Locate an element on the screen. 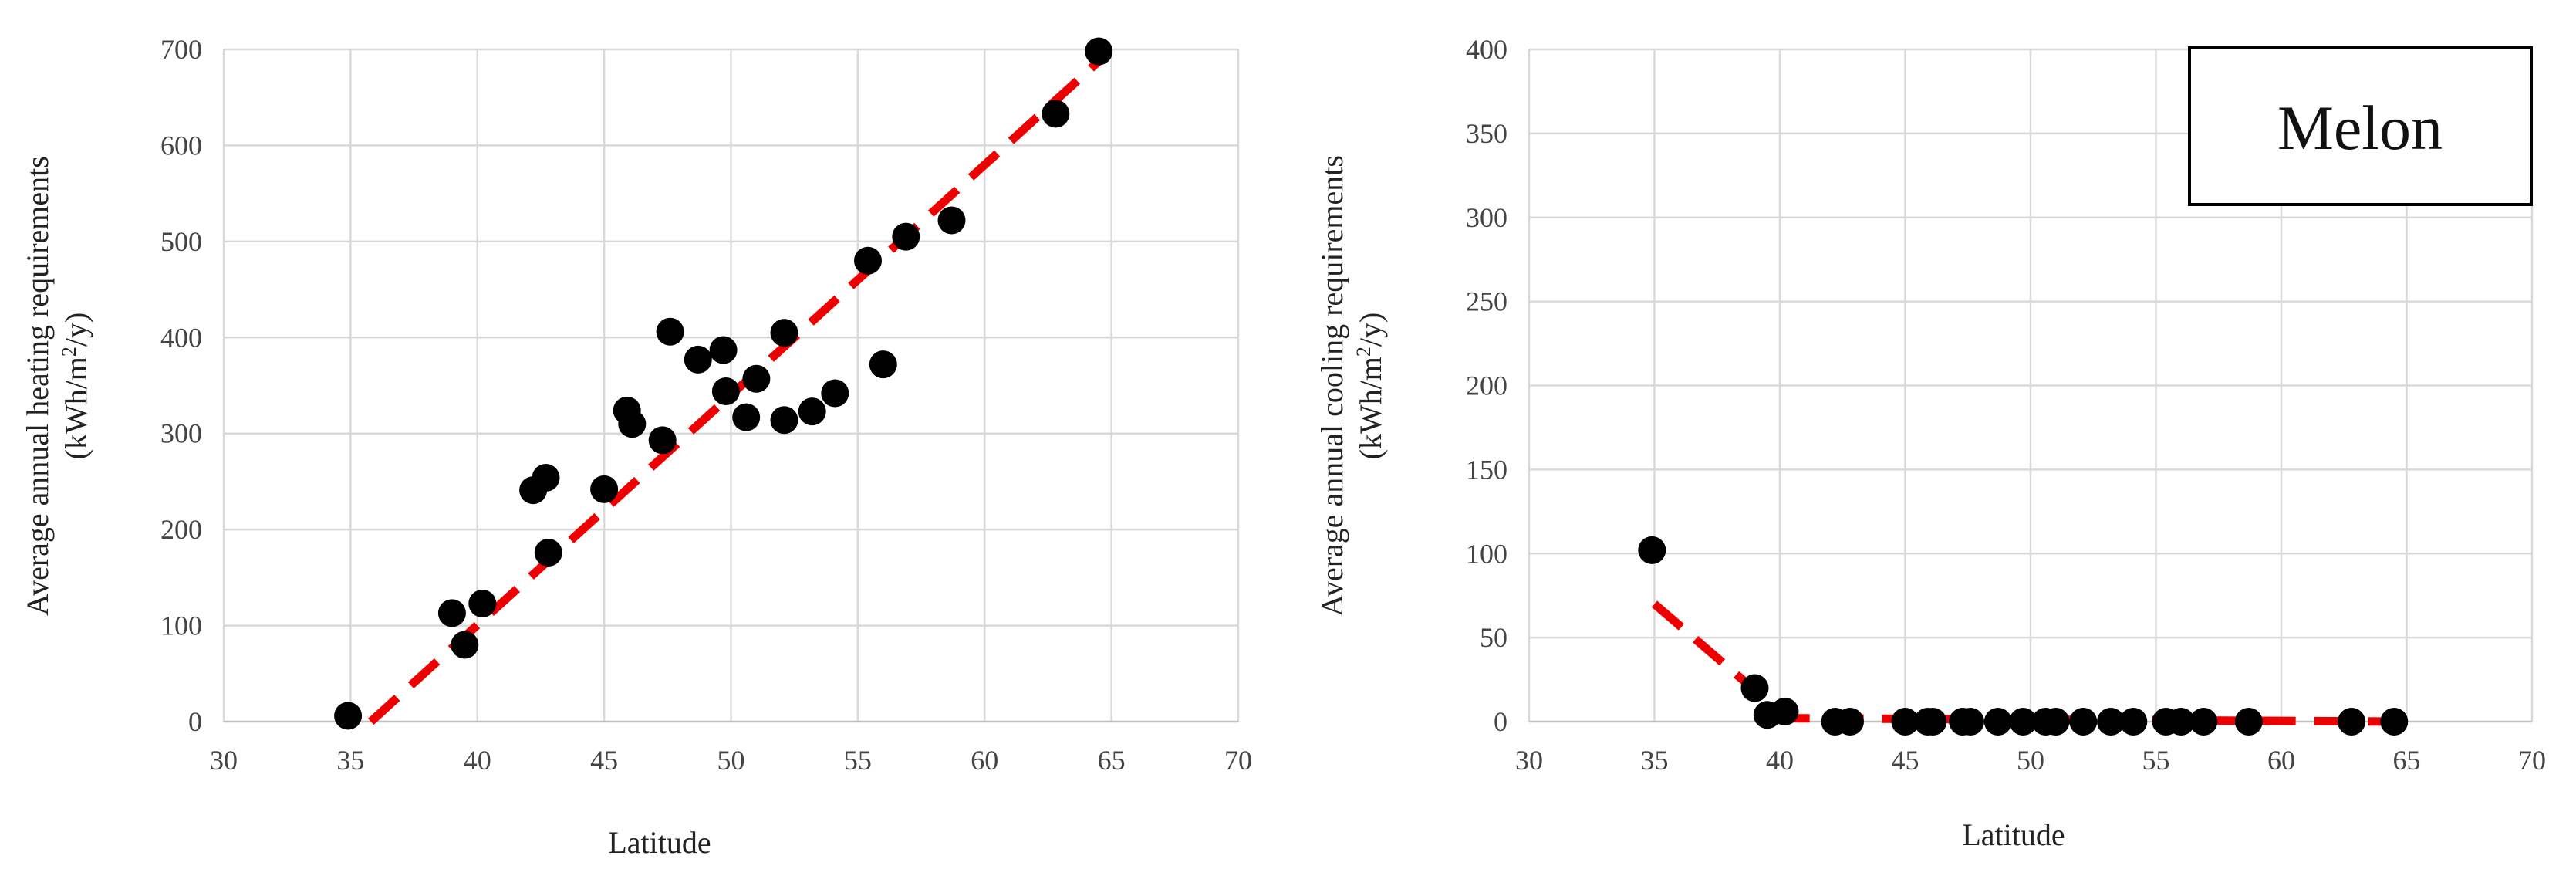 The height and width of the screenshot is (876, 2576). heating-y-tick-100: 100 is located at coordinates (181, 625).